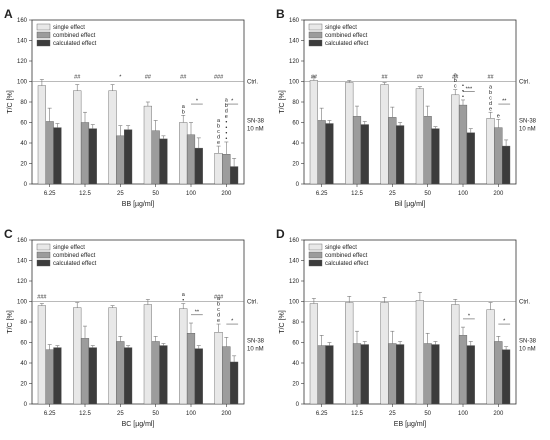 Image resolution: width=550 pixels, height=440 pixels. What do you see at coordinates (8, 14) in the screenshot?
I see `panel-letter: A` at bounding box center [8, 14].